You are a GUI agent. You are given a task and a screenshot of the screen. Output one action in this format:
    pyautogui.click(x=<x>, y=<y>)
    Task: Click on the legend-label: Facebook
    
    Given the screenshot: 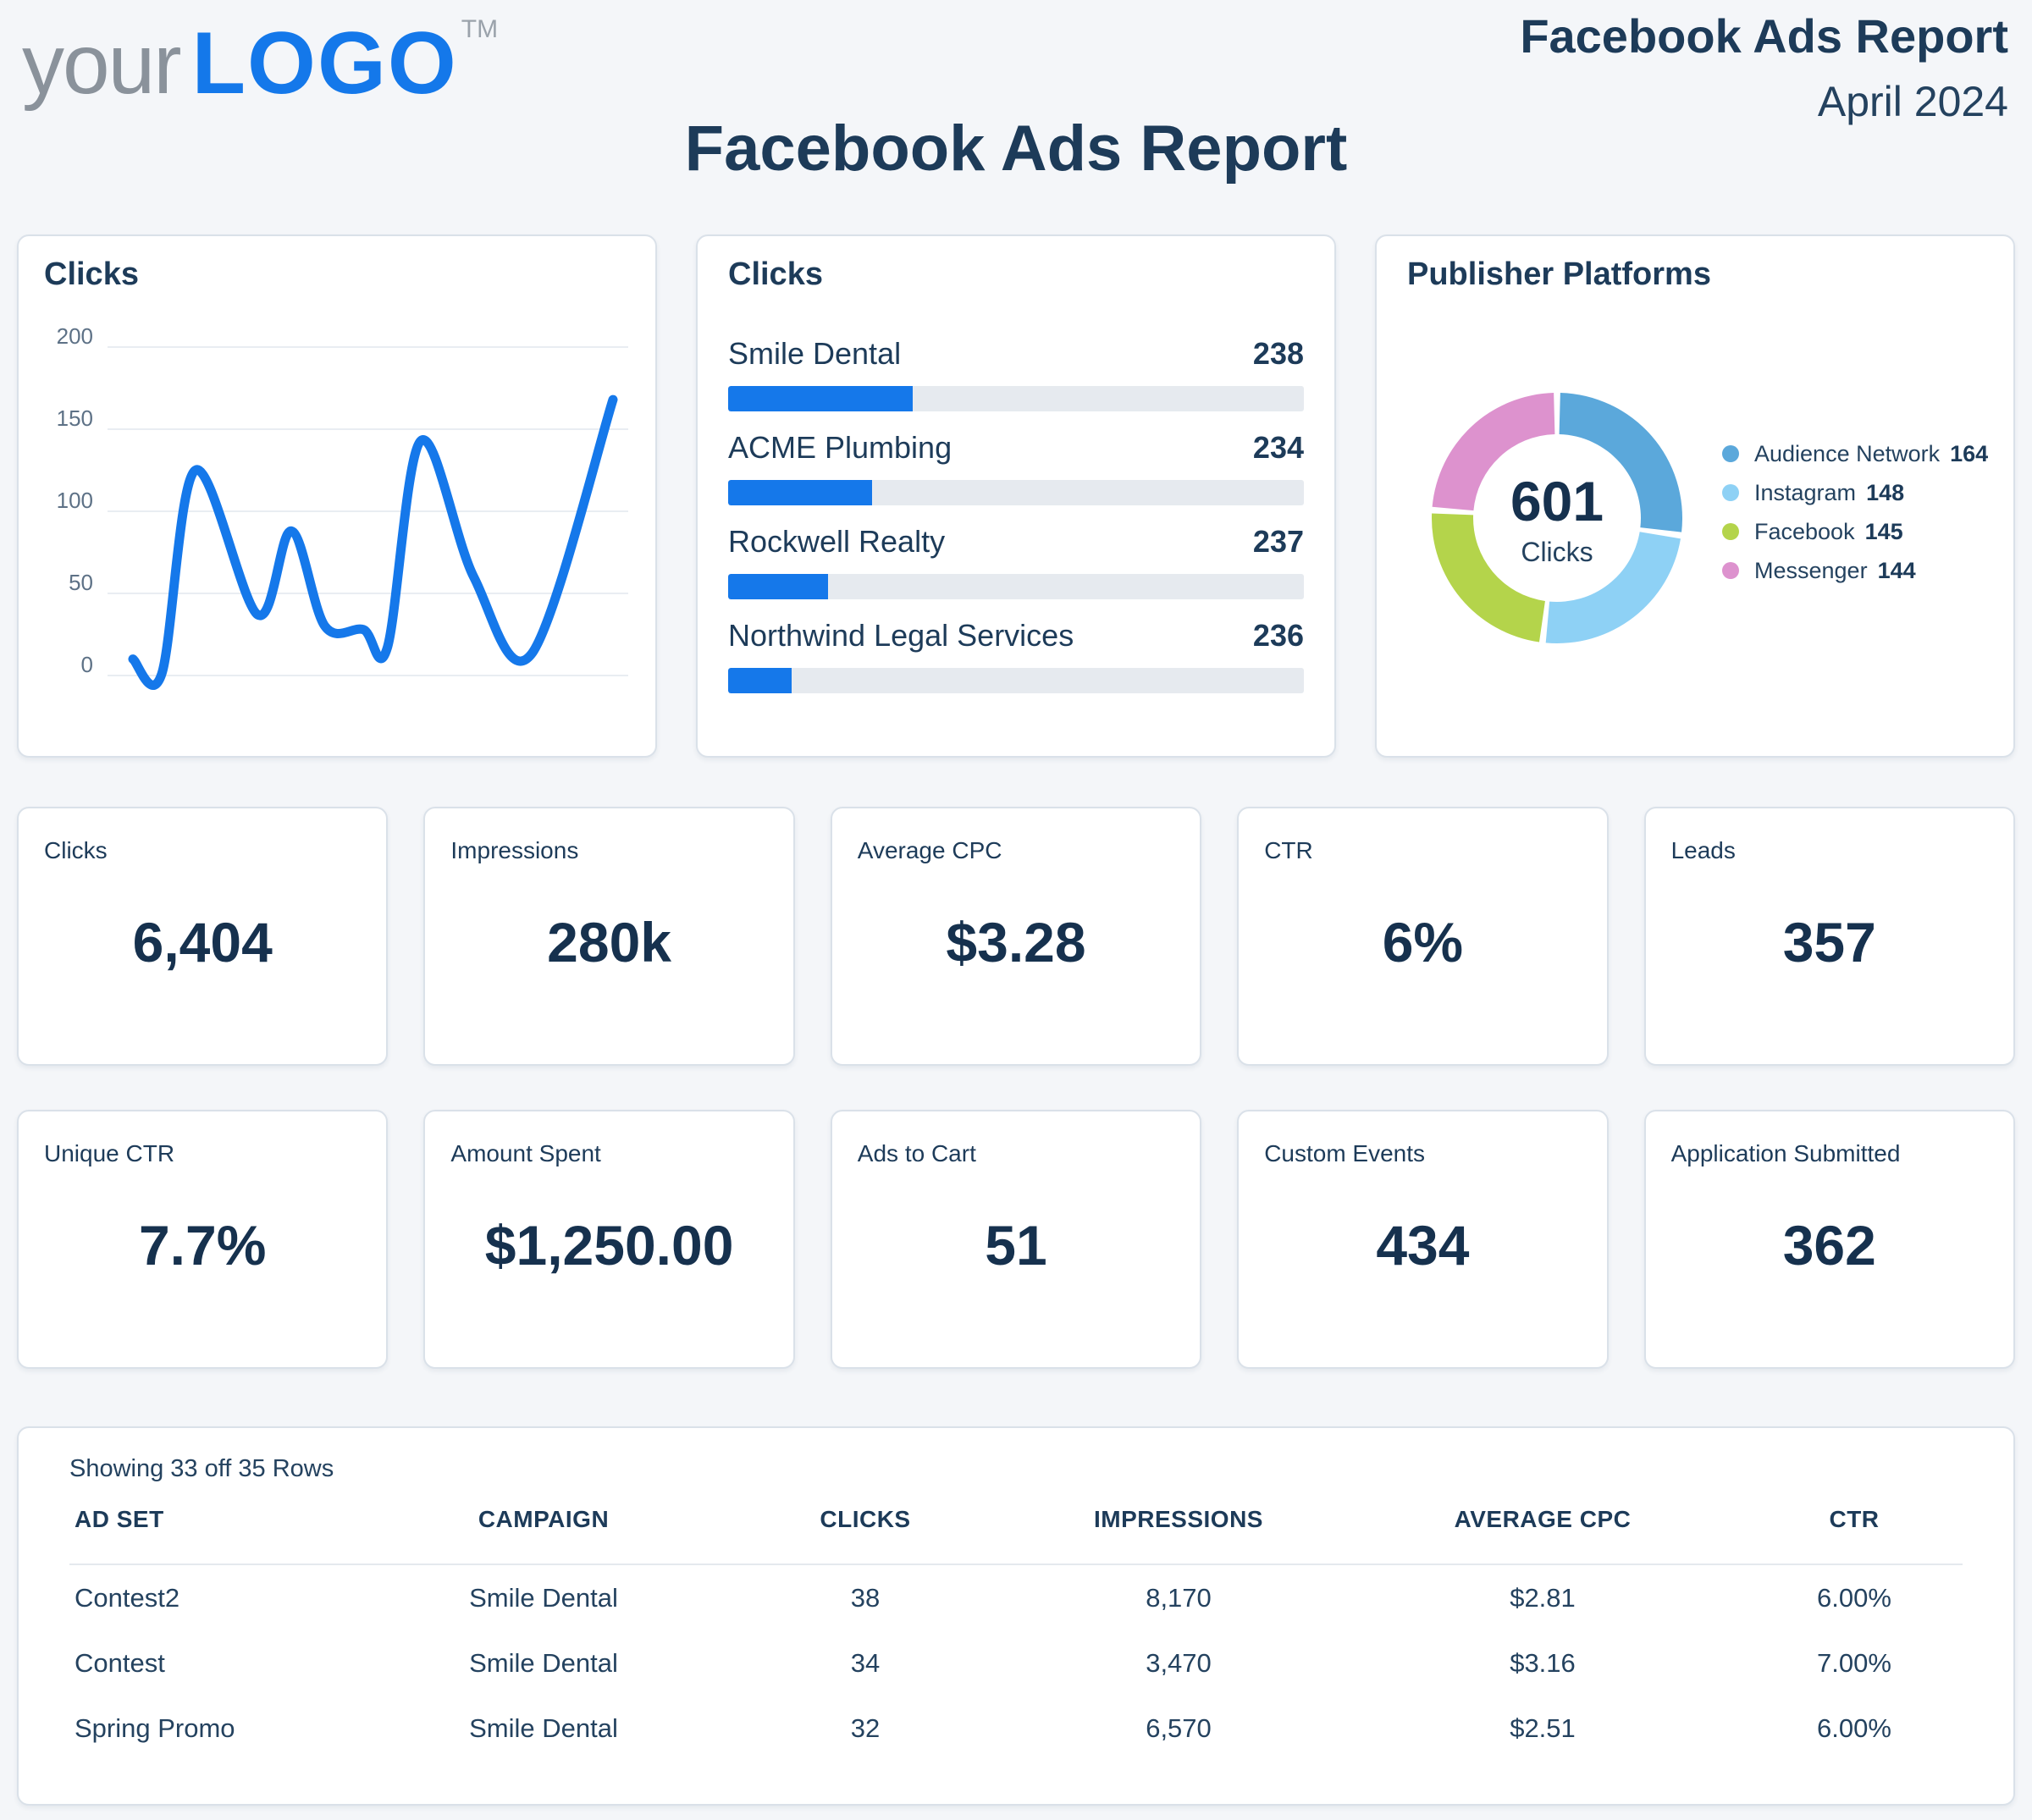 What is the action you would take?
    pyautogui.click(x=1804, y=531)
    